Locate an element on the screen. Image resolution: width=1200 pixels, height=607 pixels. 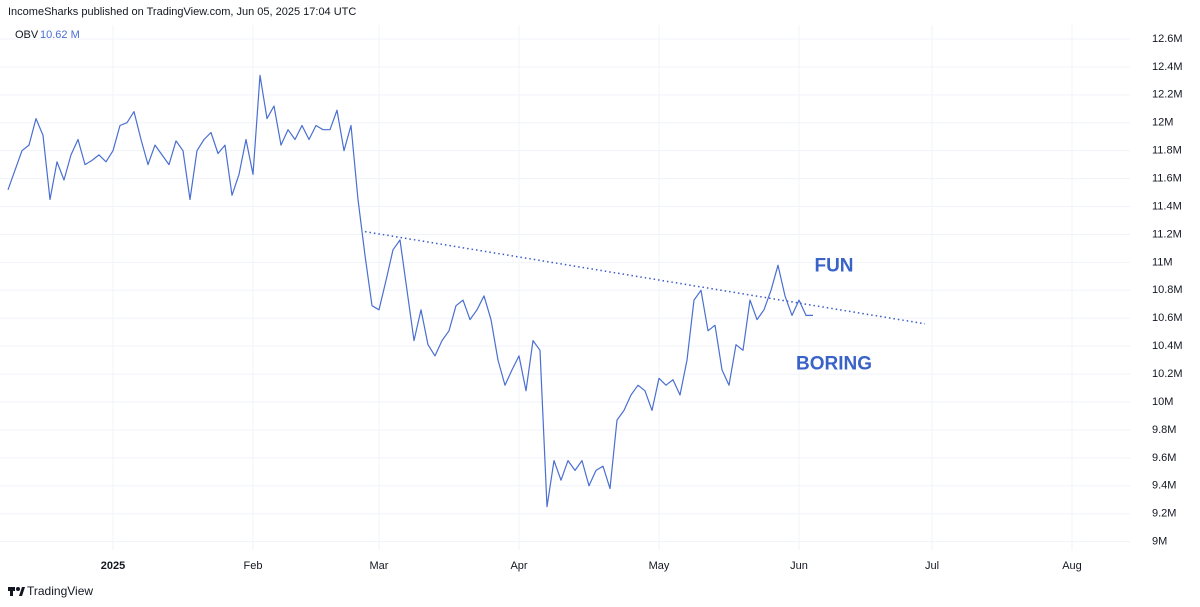
y-tick-label: 9.2M is located at coordinates (1164, 514).